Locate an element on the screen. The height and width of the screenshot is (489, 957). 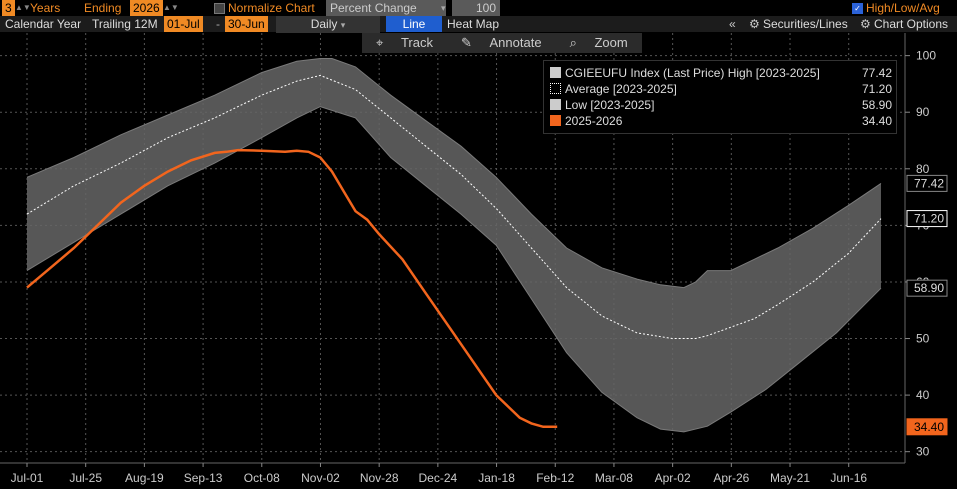
collapse-button: « is located at coordinates (732, 24).